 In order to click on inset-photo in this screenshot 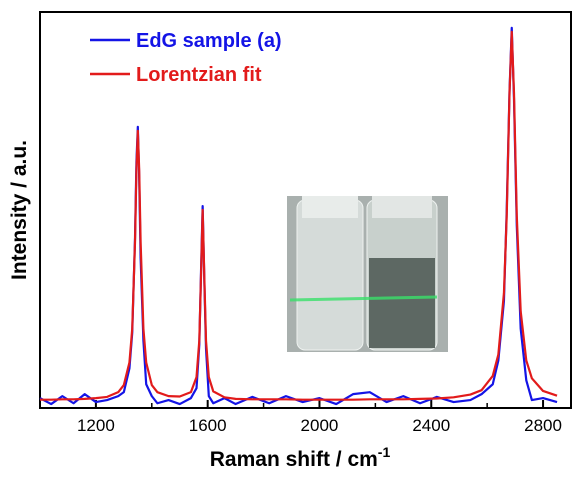, I will do `click(367, 274)`.